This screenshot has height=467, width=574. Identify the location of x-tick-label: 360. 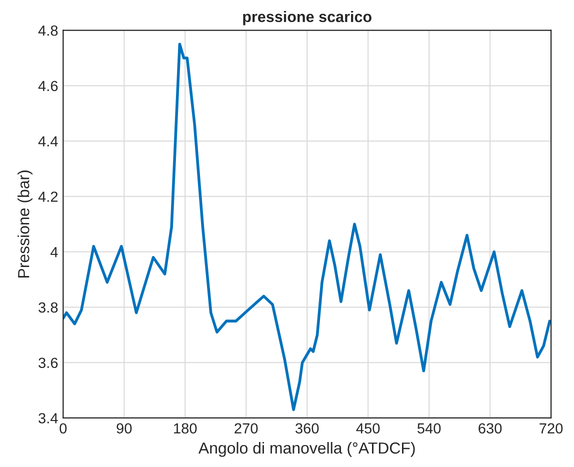
(307, 428).